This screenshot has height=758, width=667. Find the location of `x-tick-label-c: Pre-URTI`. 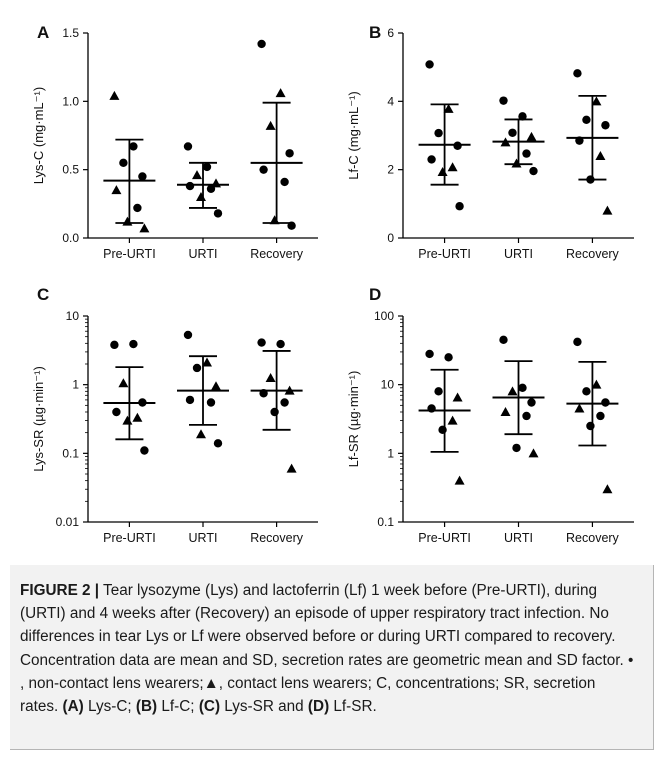

x-tick-label-c: Pre-URTI is located at coordinates (129, 538).